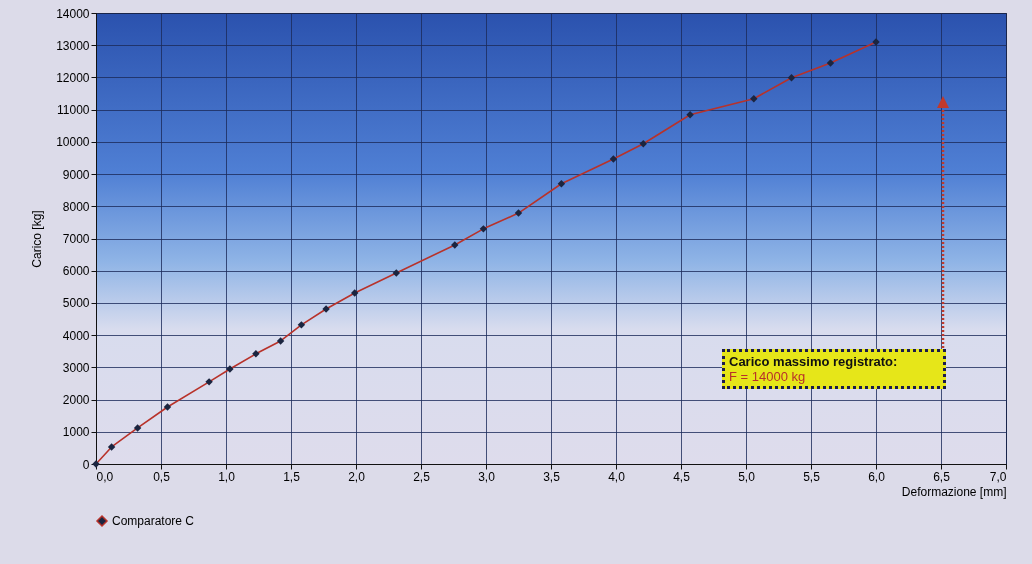 This screenshot has width=1032, height=564. I want to click on x-tick-label: 3,5, so click(552, 476).